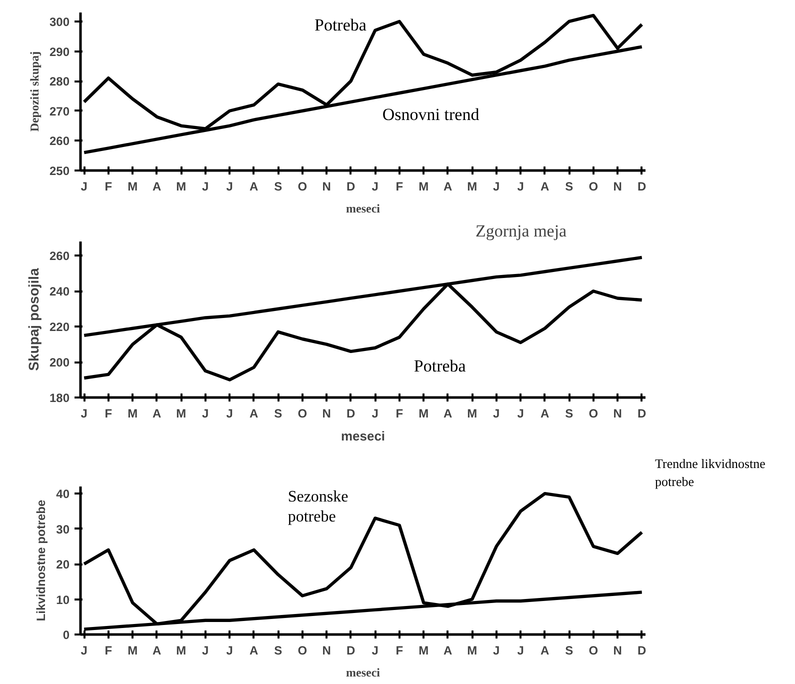 Image resolution: width=795 pixels, height=684 pixels. Describe the element at coordinates (41, 561) in the screenshot. I see `y-axis-title: Likvidnostne potrebe` at that location.